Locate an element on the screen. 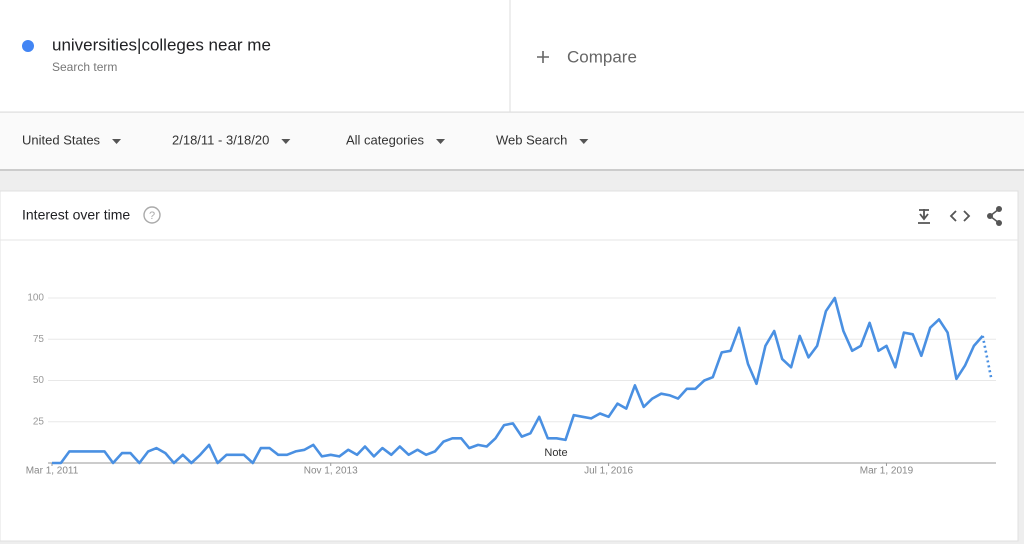  x-tick-label: Mar 1, 2011 is located at coordinates (52, 471).